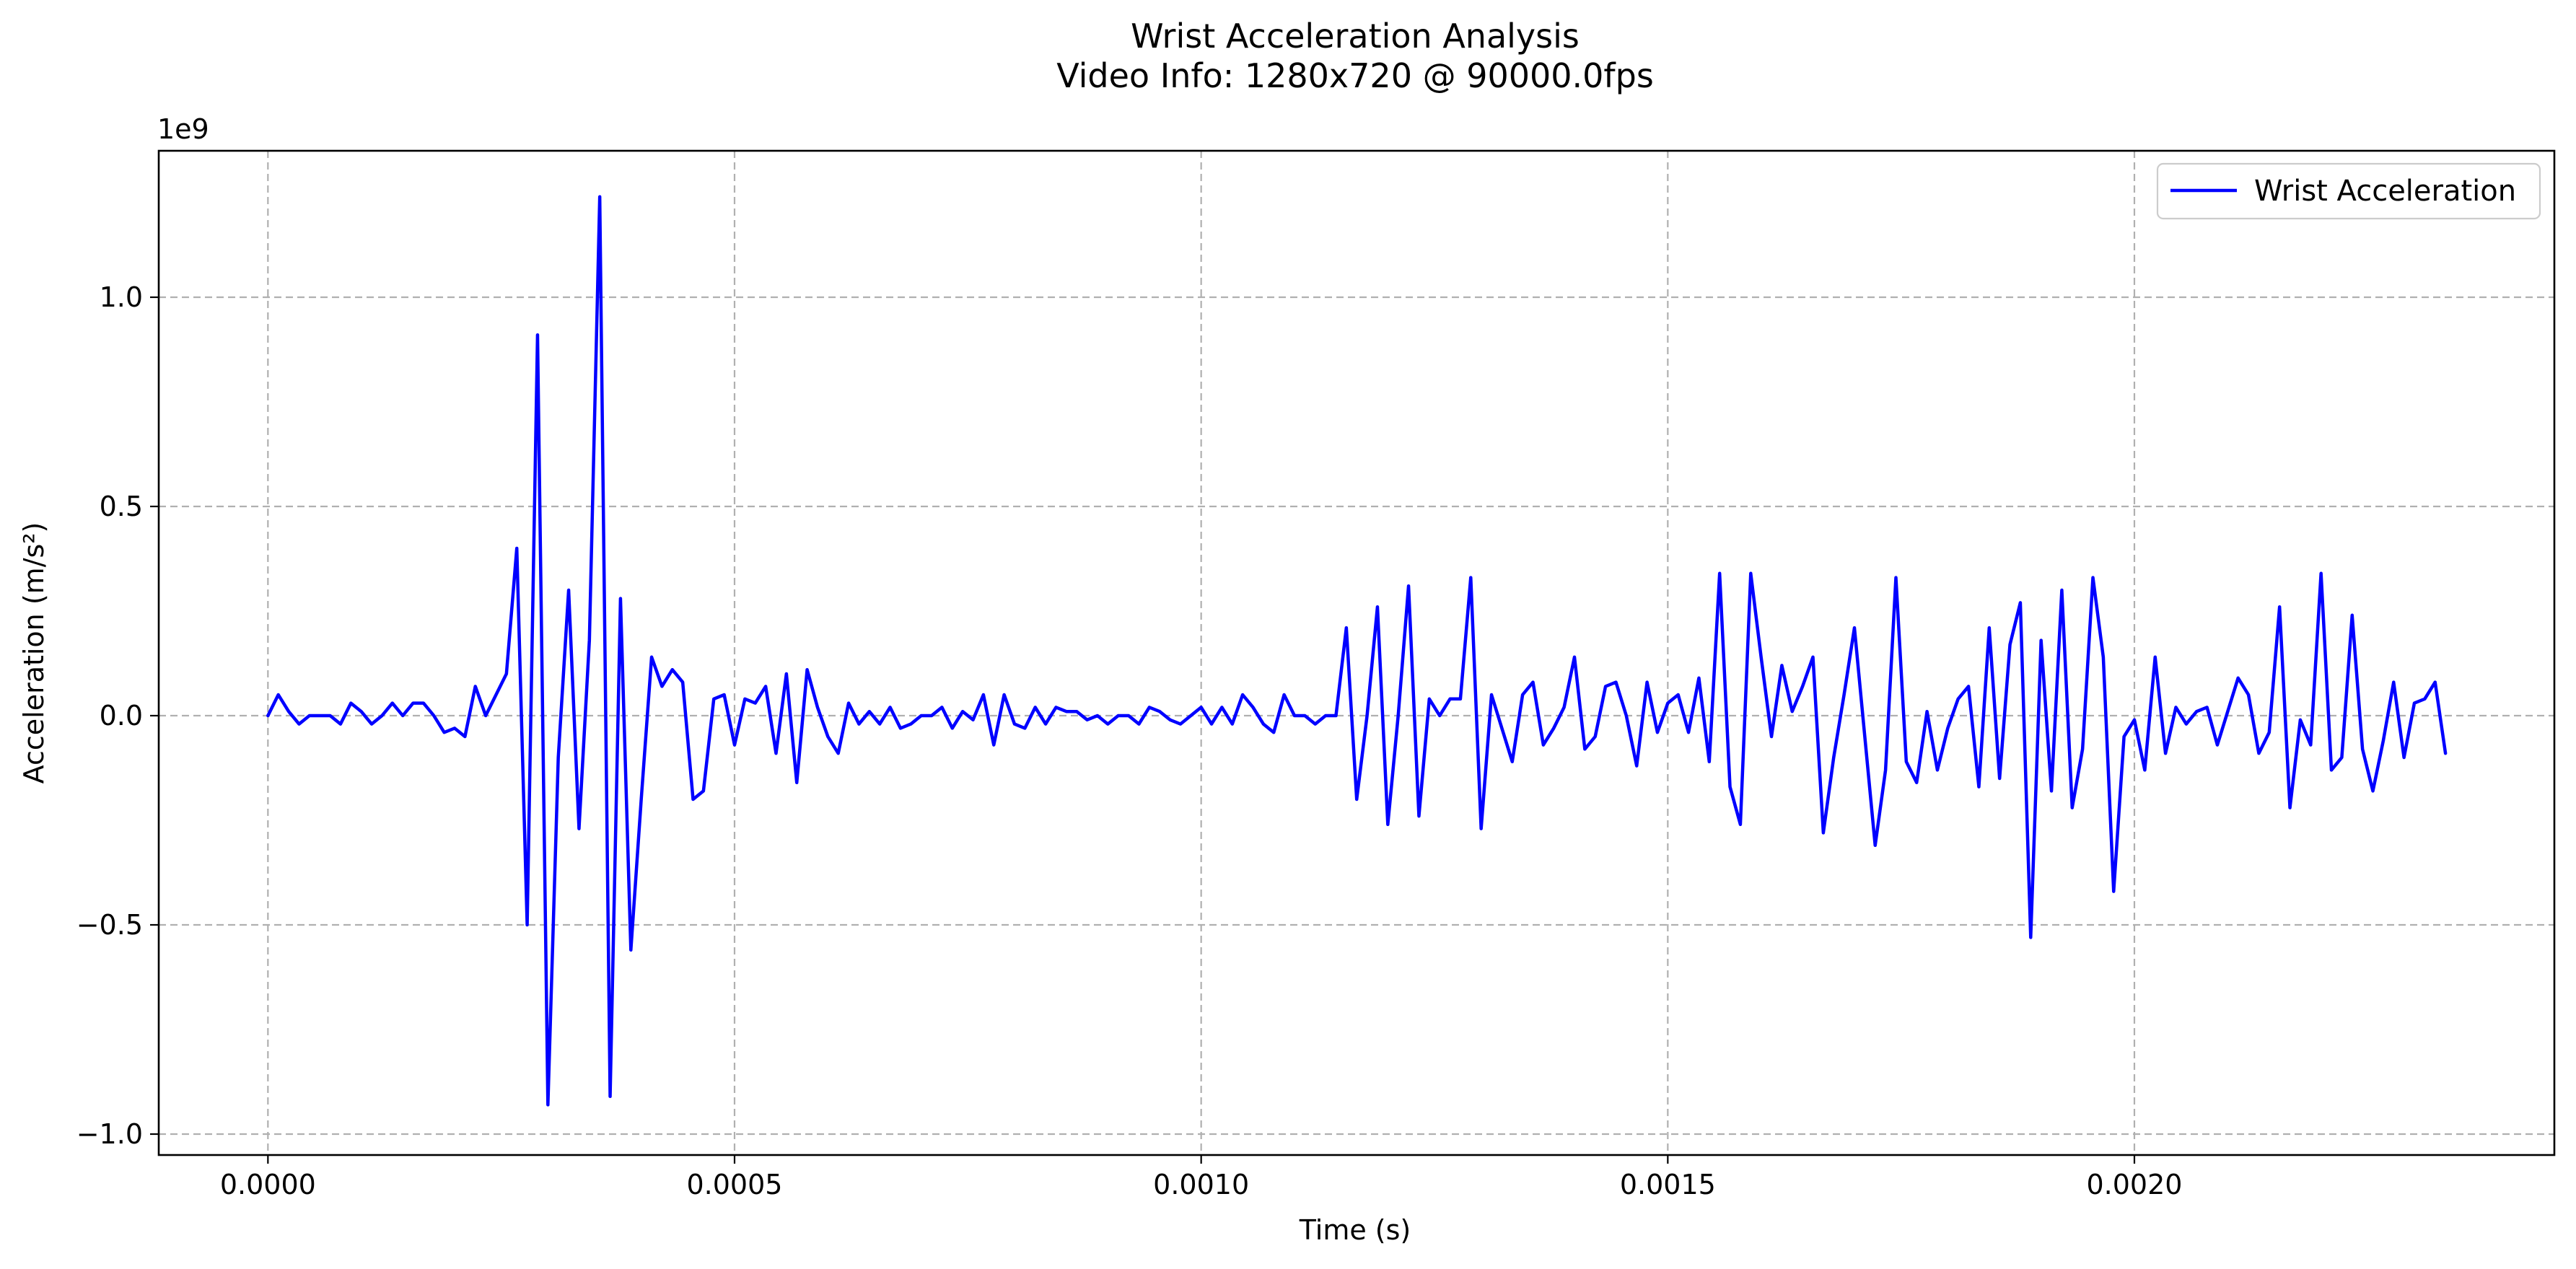  Describe the element at coordinates (122, 297) in the screenshot. I see `y-tick-label: 1.0` at that location.